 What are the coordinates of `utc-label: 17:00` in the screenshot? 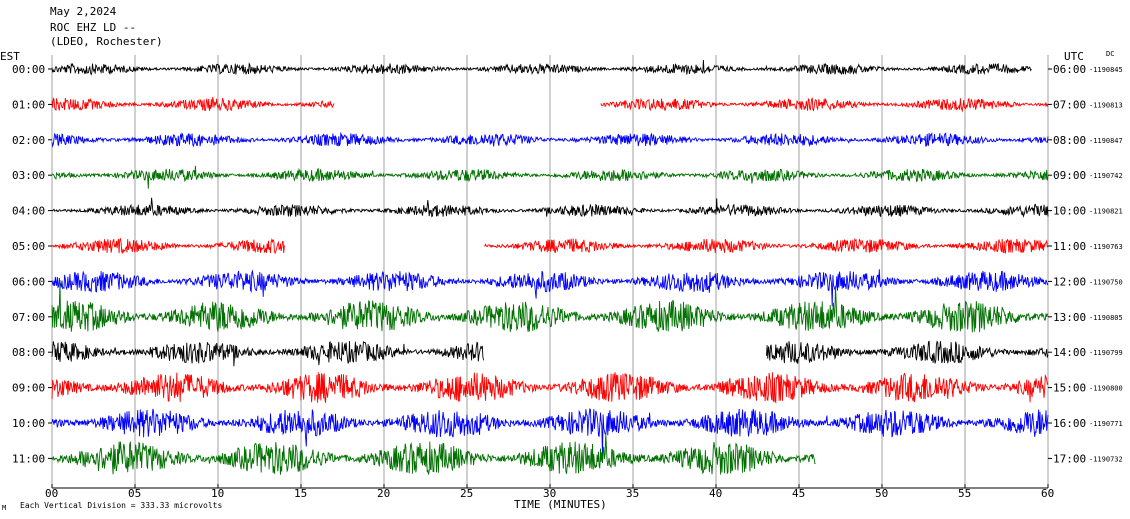 It's located at (1069, 458).